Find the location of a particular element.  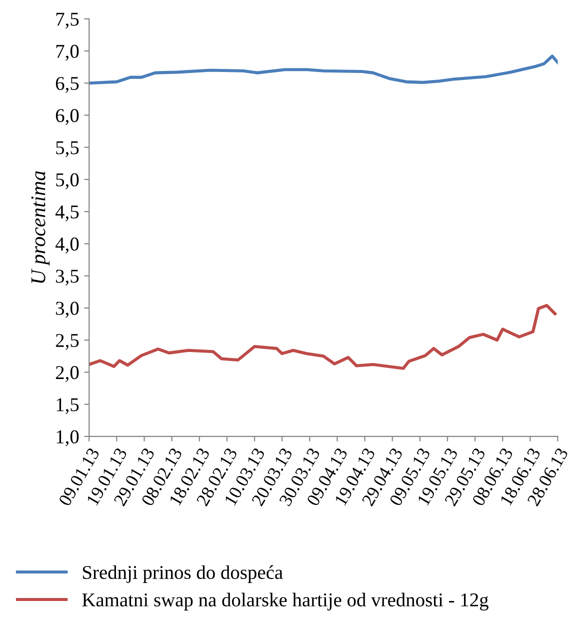

y-tick-label: 5,5 is located at coordinates (67, 149).